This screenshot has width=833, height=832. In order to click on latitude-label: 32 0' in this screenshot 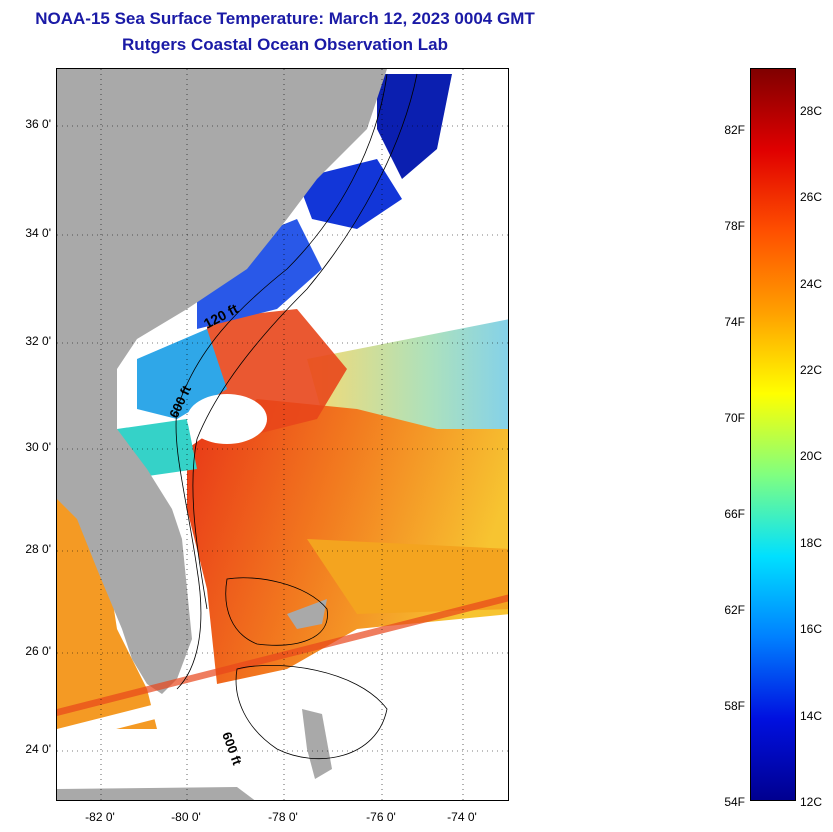, I will do `click(38, 341)`.